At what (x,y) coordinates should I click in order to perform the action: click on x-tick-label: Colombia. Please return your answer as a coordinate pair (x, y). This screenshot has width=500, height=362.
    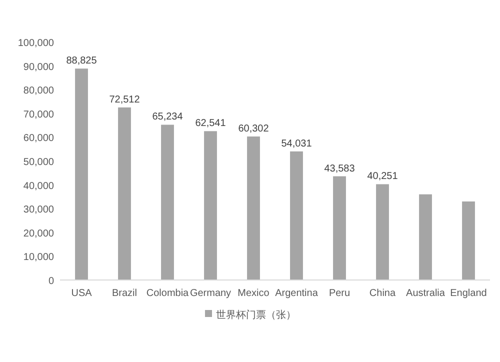
    Looking at the image, I should click on (168, 293).